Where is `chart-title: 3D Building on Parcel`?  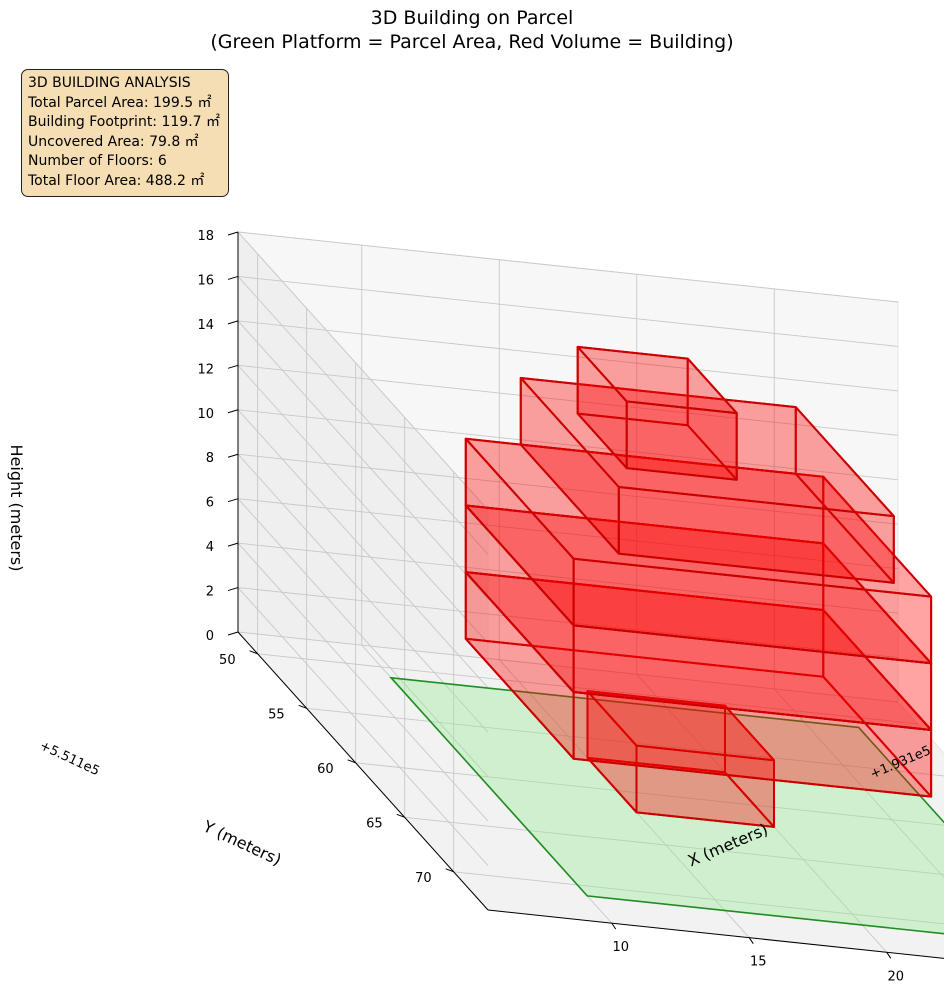
chart-title: 3D Building on Parcel is located at coordinates (472, 18).